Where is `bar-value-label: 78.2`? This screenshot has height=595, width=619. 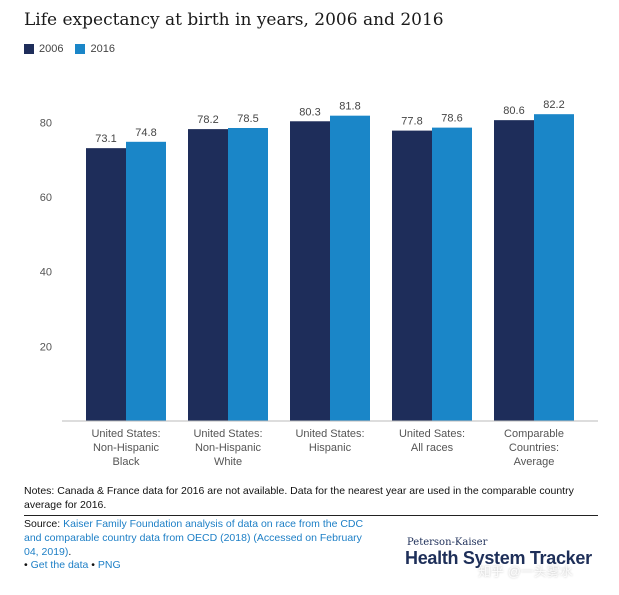 bar-value-label: 78.2 is located at coordinates (207, 120).